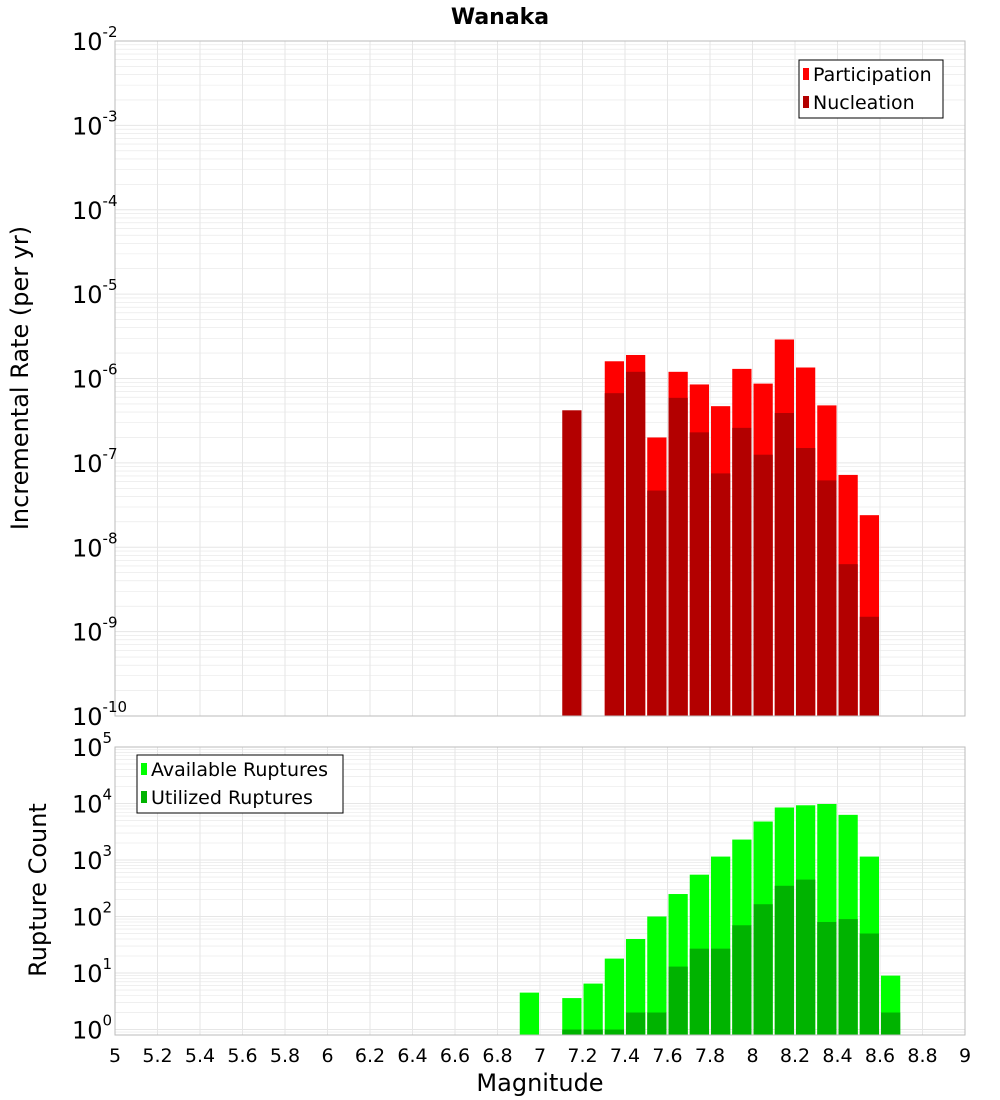 The image size is (1000, 1100). Describe the element at coordinates (497, 1056) in the screenshot. I see `x-tick-label: 6.8` at that location.